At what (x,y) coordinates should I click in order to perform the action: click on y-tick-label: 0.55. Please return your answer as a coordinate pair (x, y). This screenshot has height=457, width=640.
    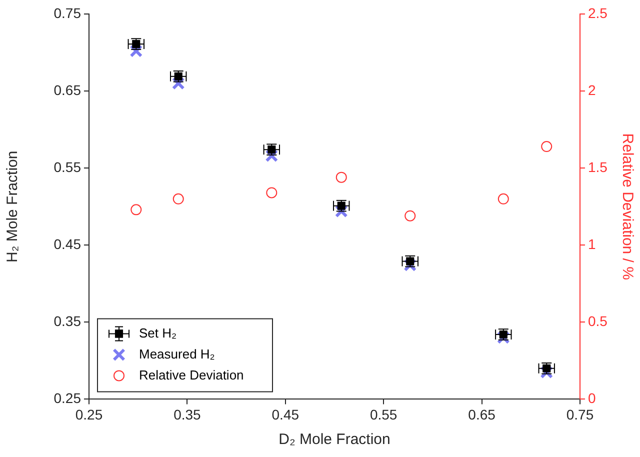
    Looking at the image, I should click on (68, 166).